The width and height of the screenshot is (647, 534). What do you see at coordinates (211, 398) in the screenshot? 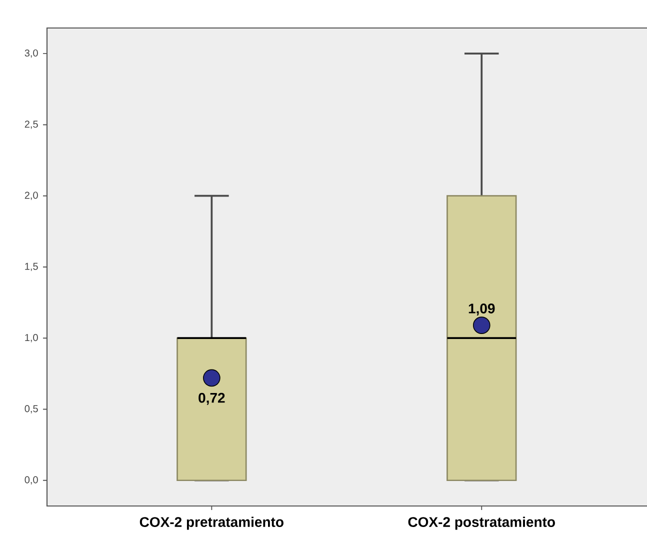
I see `data-label: 0,72` at bounding box center [211, 398].